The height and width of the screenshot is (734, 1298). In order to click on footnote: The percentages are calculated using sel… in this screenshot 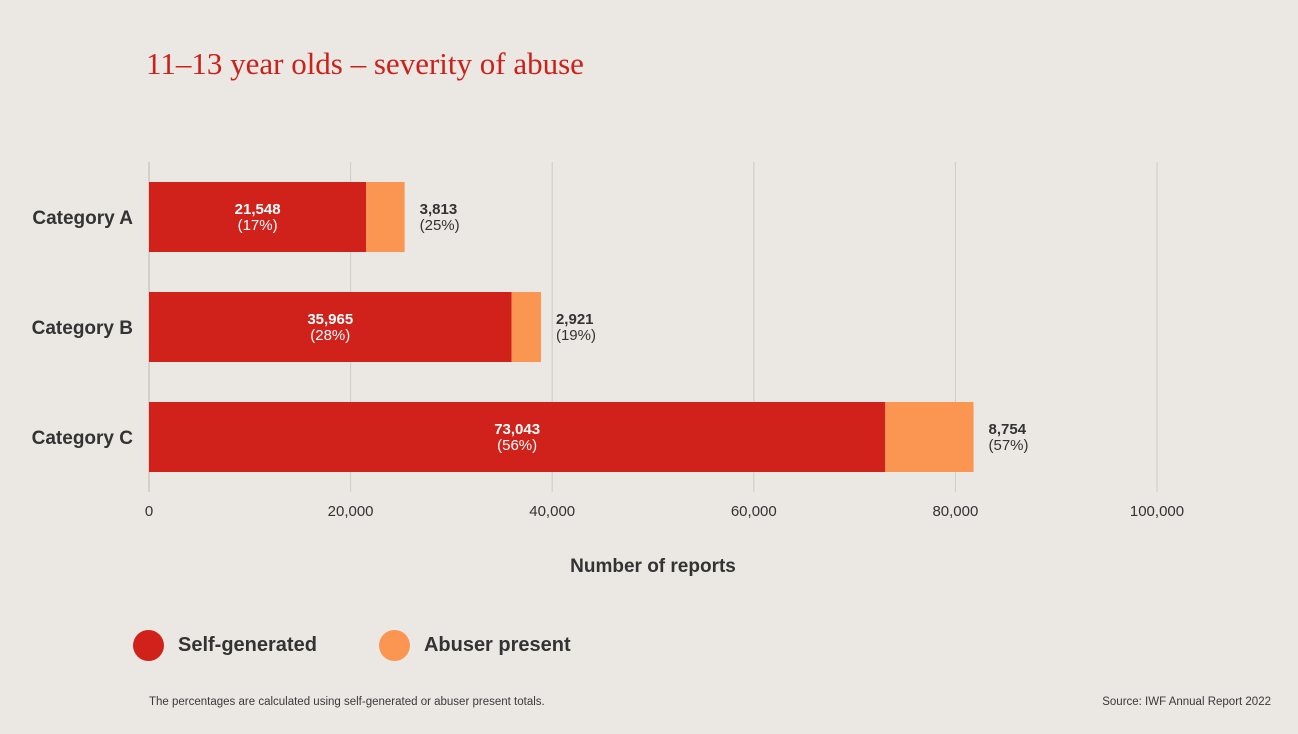, I will do `click(347, 702)`.